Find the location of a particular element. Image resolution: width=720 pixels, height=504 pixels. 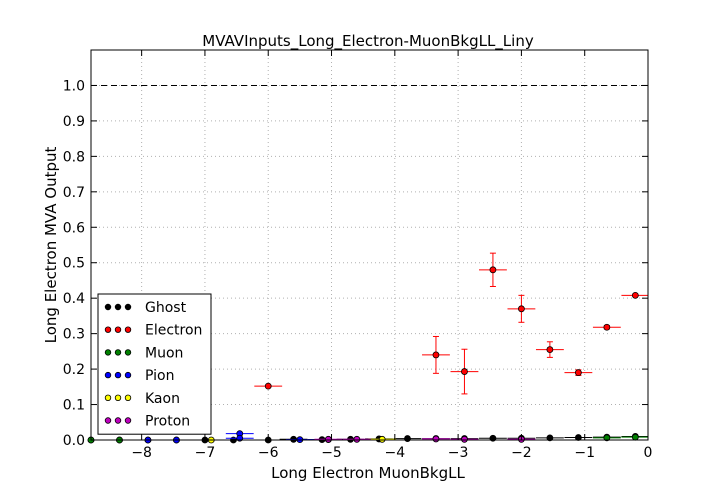

x-tick-label: −8 is located at coordinates (141, 453).